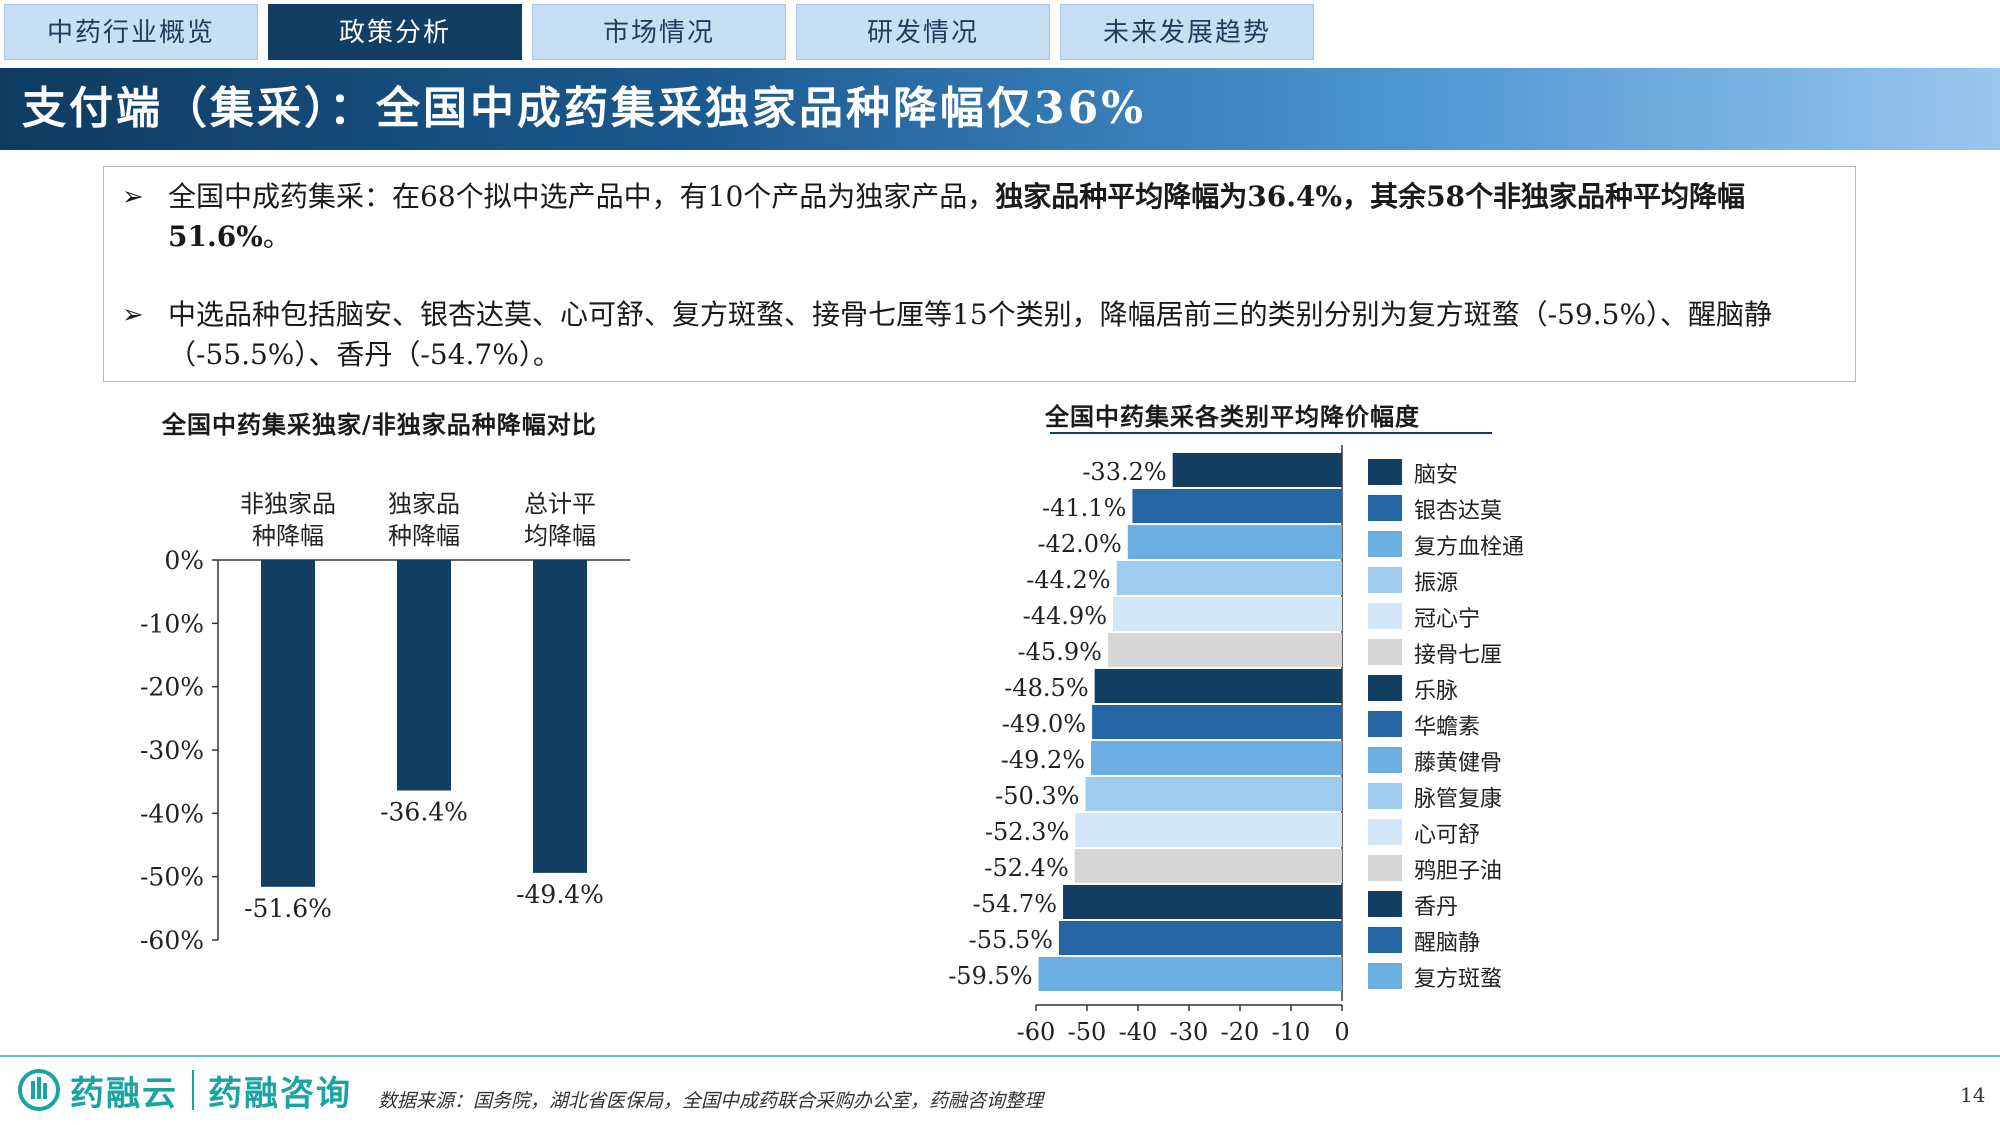  What do you see at coordinates (395, 32) in the screenshot?
I see `tab-policy-analysis: 政策分析` at bounding box center [395, 32].